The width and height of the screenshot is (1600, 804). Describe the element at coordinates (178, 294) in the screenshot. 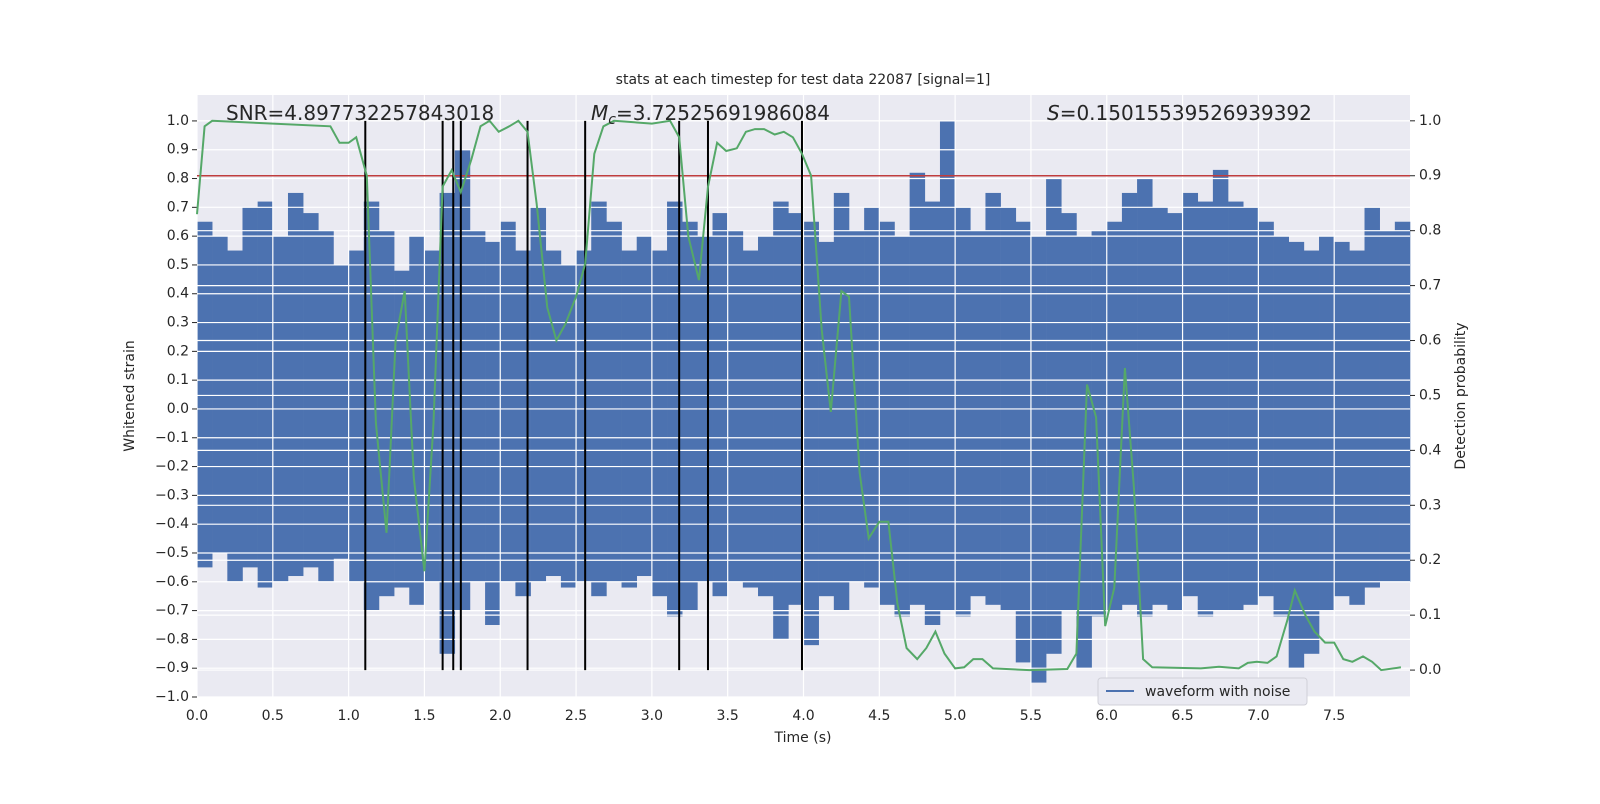

I see `y-tick-label: 0.4` at that location.